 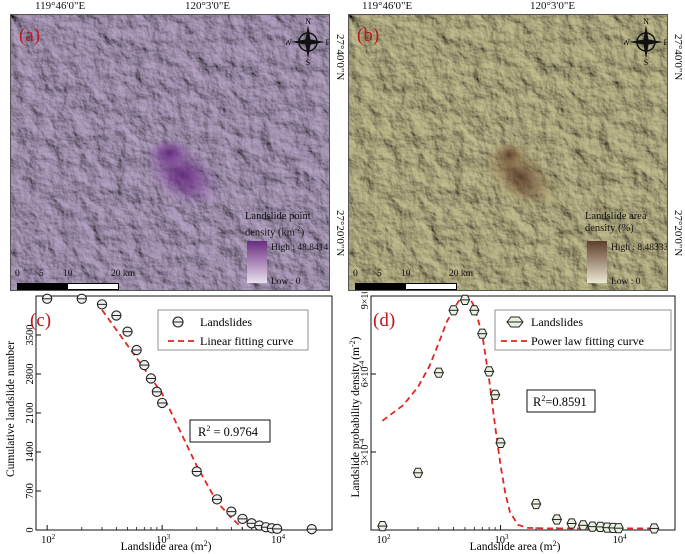 What do you see at coordinates (257, 262) in the screenshot?
I see `legend-color-ramp` at bounding box center [257, 262].